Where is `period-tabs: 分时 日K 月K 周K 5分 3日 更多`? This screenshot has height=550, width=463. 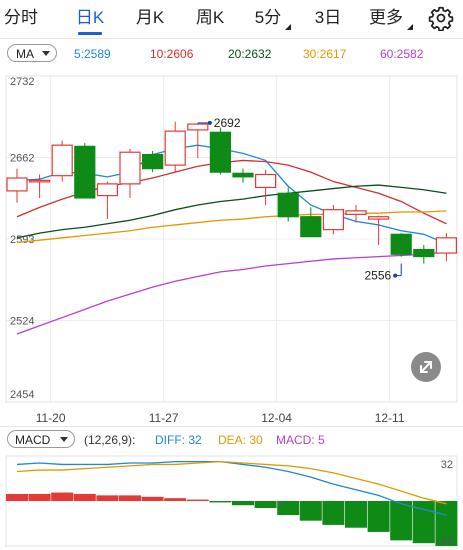 period-tabs: 分时 日K 月K 周K 5分 3日 更多 is located at coordinates (231, 19).